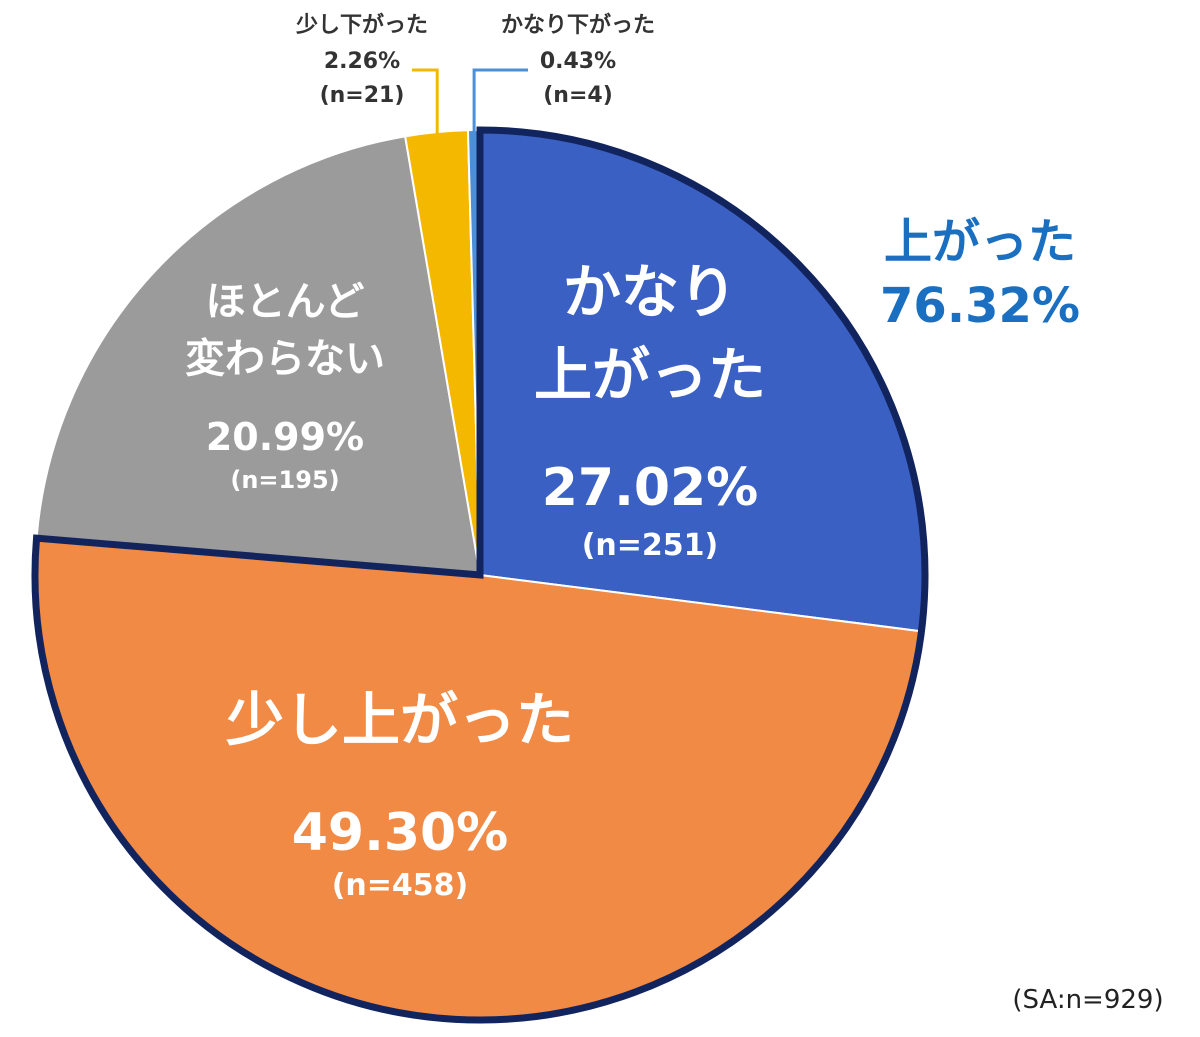 The image size is (1200, 1037). What do you see at coordinates (362, 95) in the screenshot?
I see `slice-count-label: (n=21)` at bounding box center [362, 95].